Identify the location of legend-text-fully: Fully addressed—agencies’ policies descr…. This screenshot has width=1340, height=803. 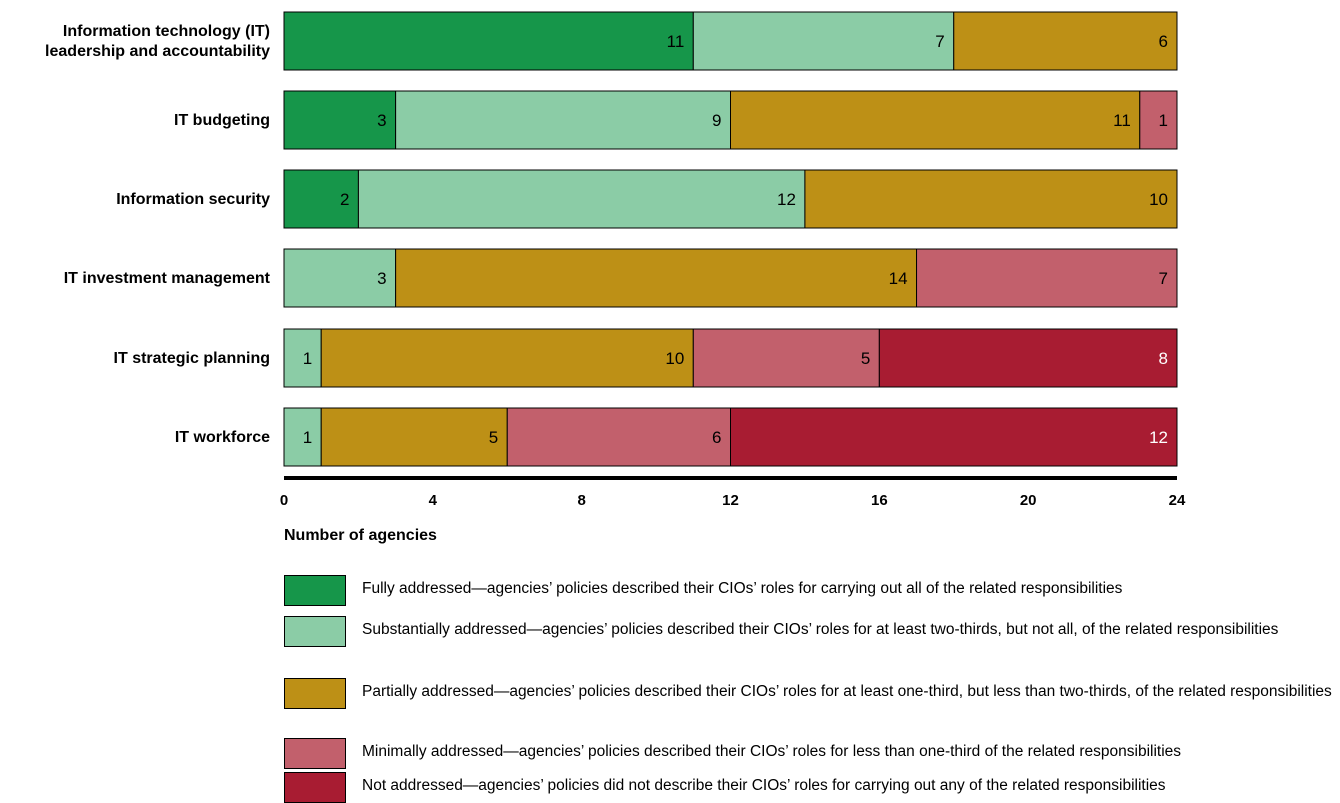
(742, 588).